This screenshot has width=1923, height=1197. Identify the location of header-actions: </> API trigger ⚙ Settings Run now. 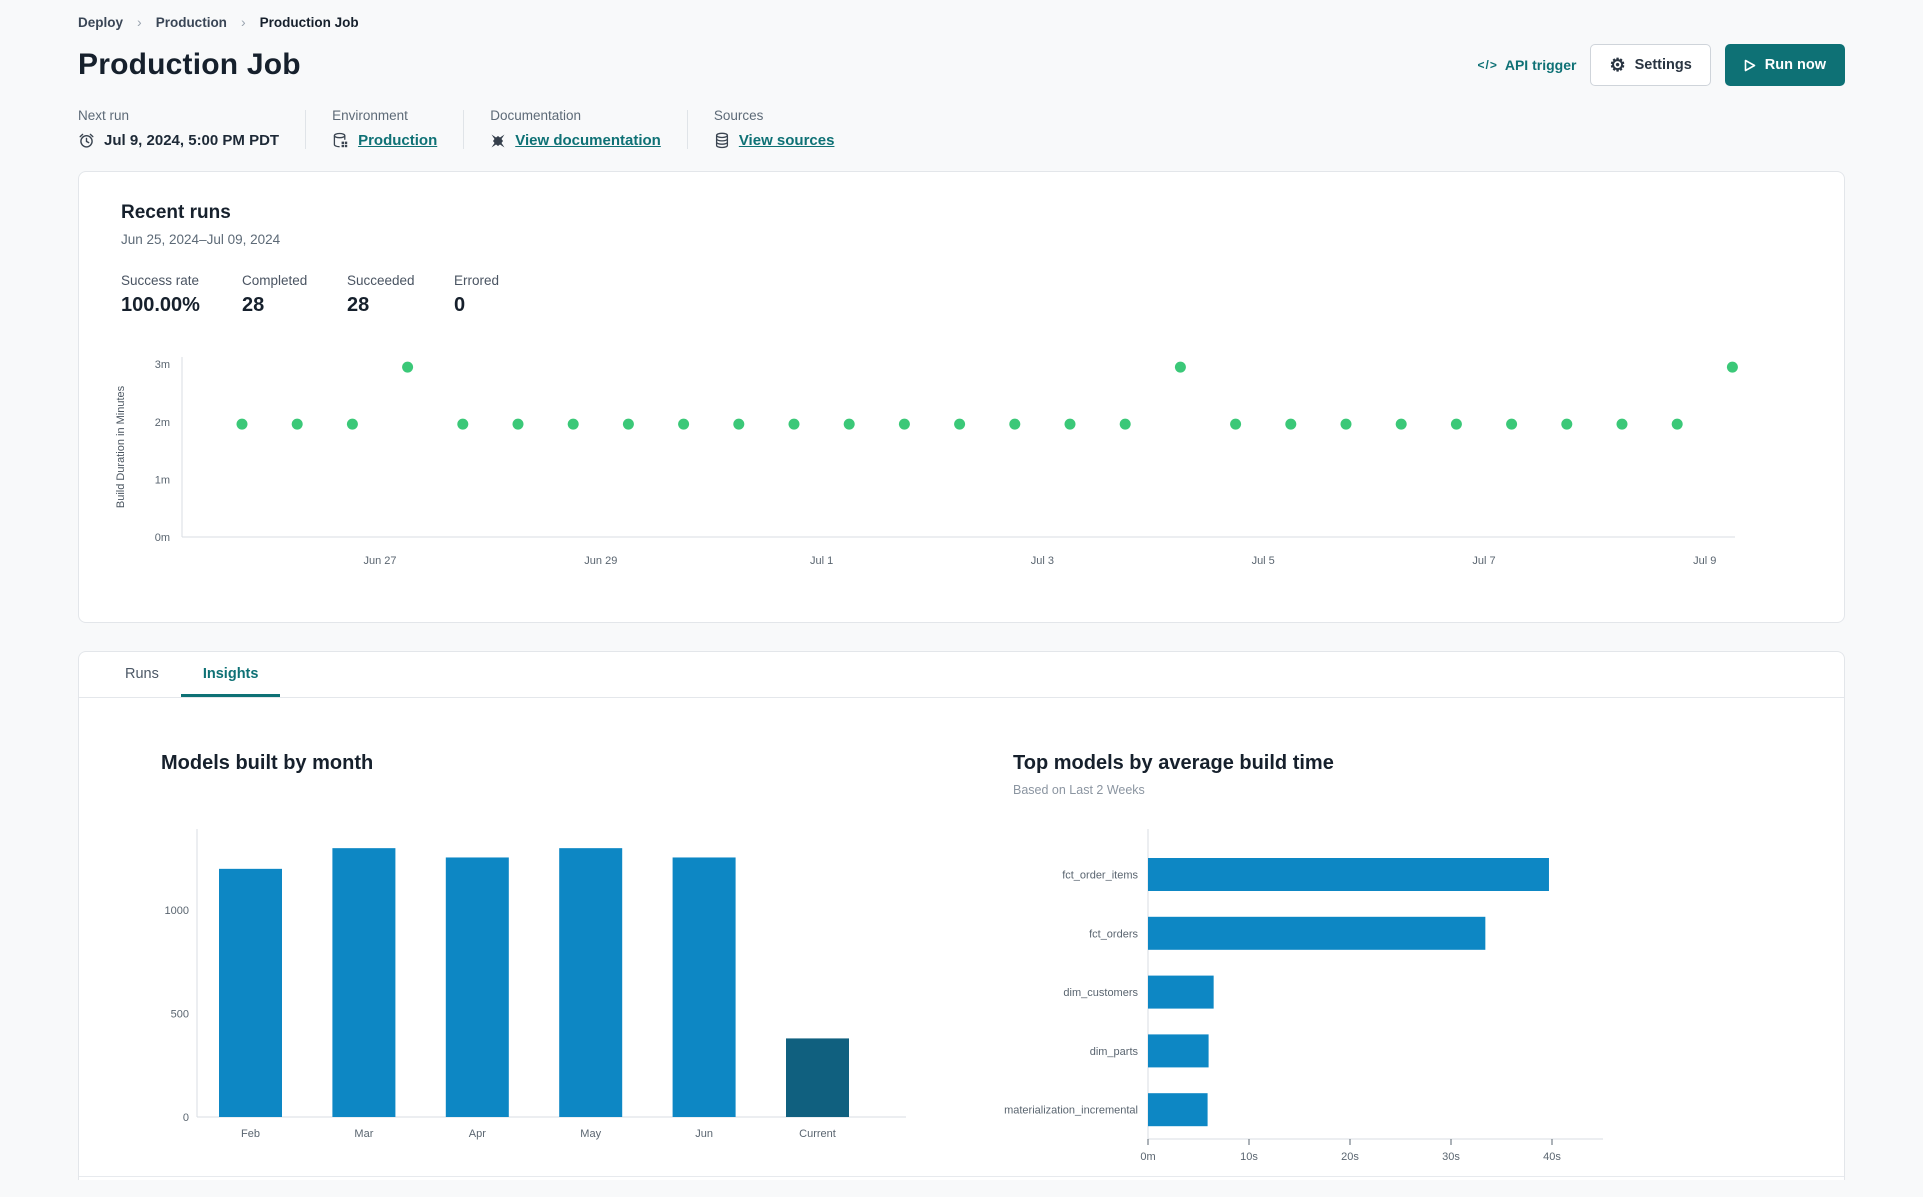
(1661, 65).